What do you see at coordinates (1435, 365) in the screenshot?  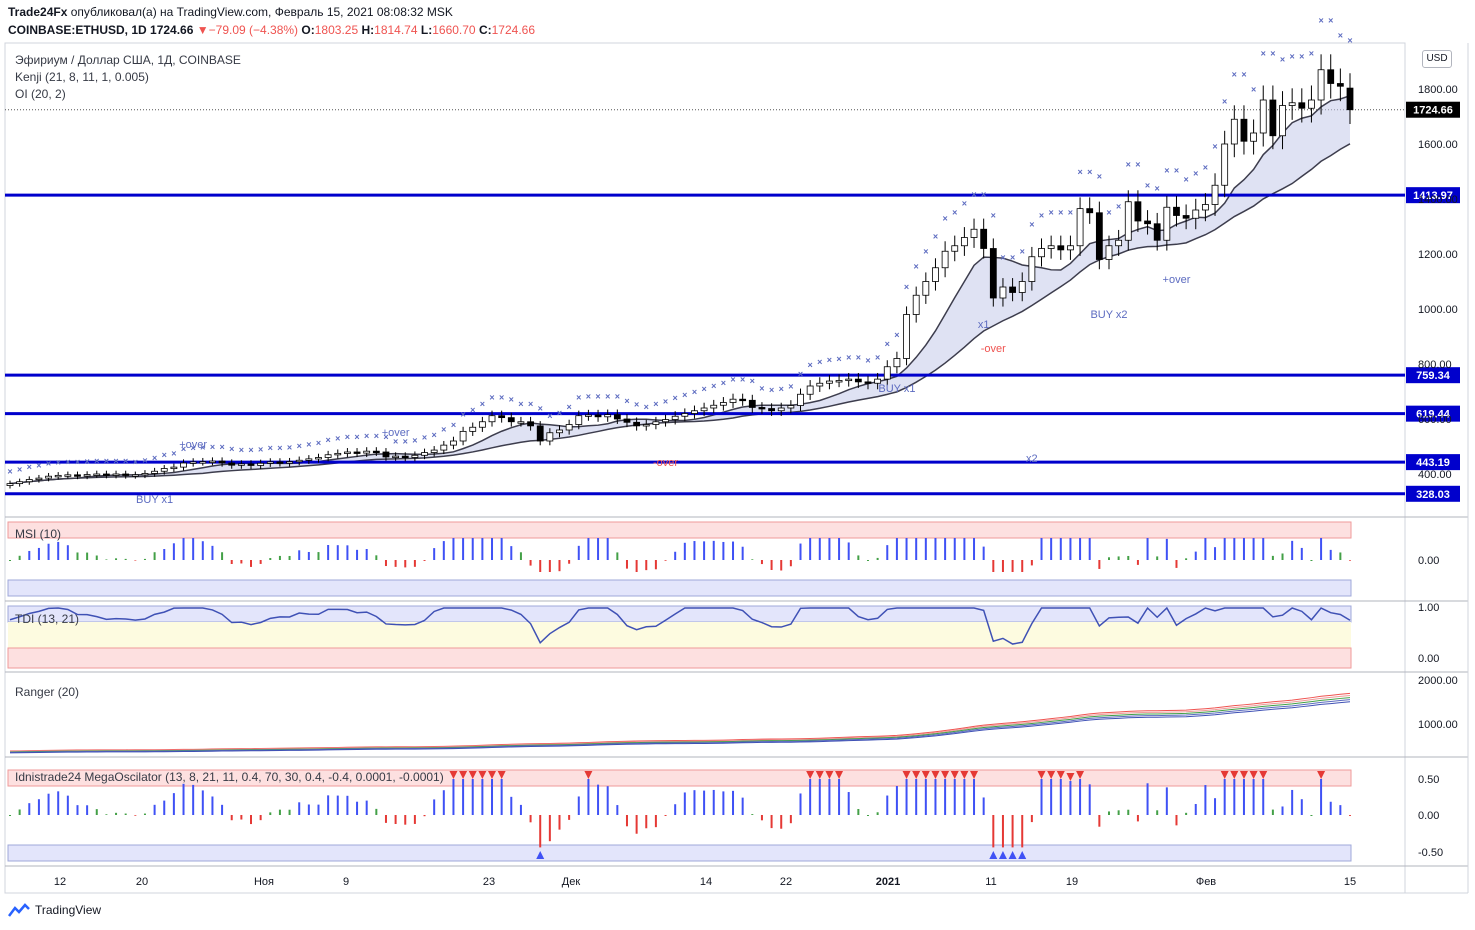 I see `price-tick: 800.00` at bounding box center [1435, 365].